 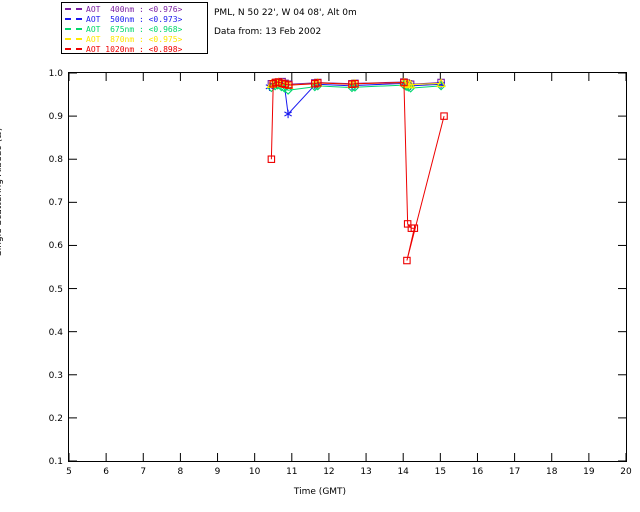 What do you see at coordinates (440, 472) in the screenshot?
I see `x-tick-label: 15` at bounding box center [440, 472].